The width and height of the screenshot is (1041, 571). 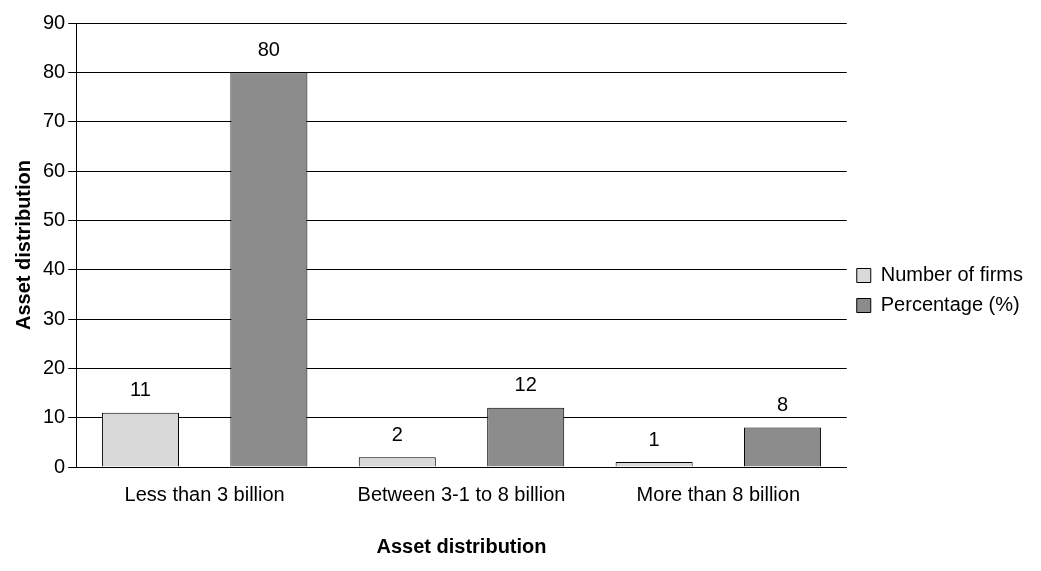 What do you see at coordinates (461, 493) in the screenshot?
I see `x-tick-label: Between 3-1 to 8 billion` at bounding box center [461, 493].